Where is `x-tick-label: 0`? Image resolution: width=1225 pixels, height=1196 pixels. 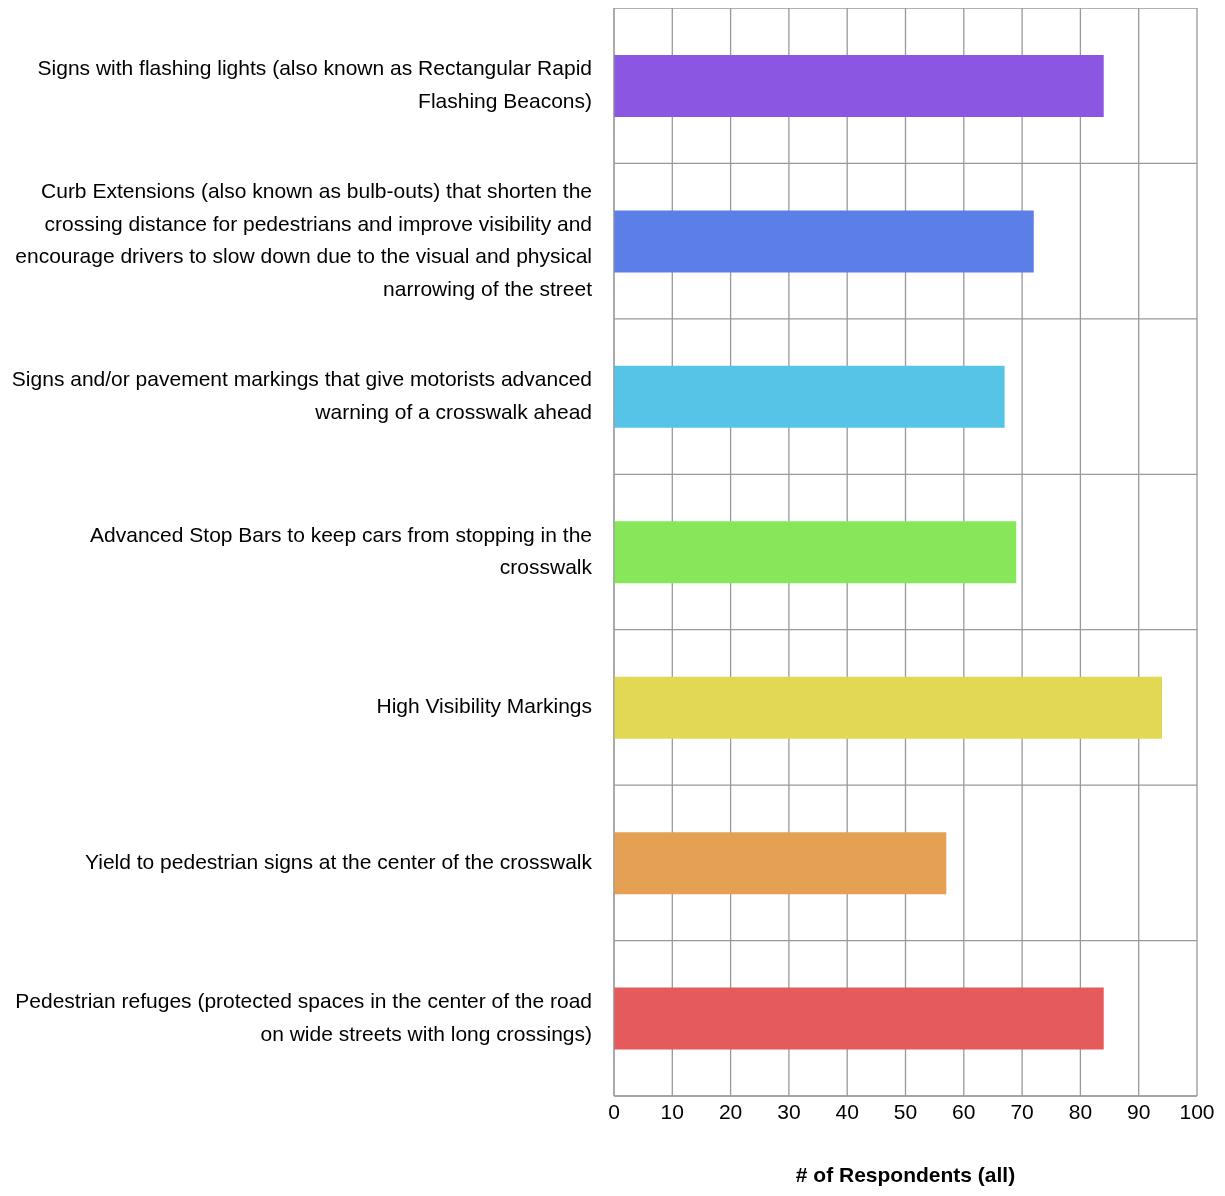
x-tick-label: 0 is located at coordinates (614, 1111).